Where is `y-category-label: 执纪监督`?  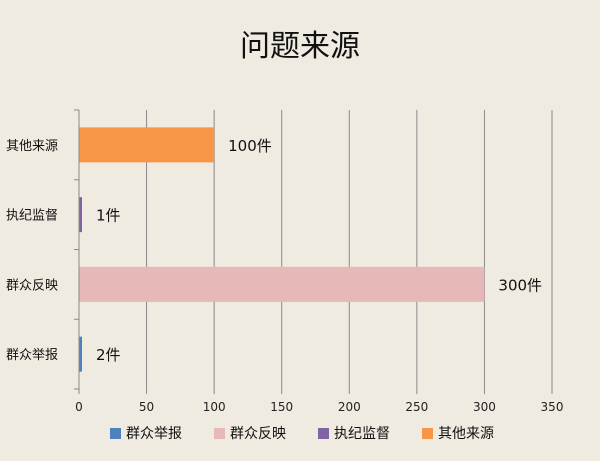 y-category-label: 执纪监督 is located at coordinates (32, 216).